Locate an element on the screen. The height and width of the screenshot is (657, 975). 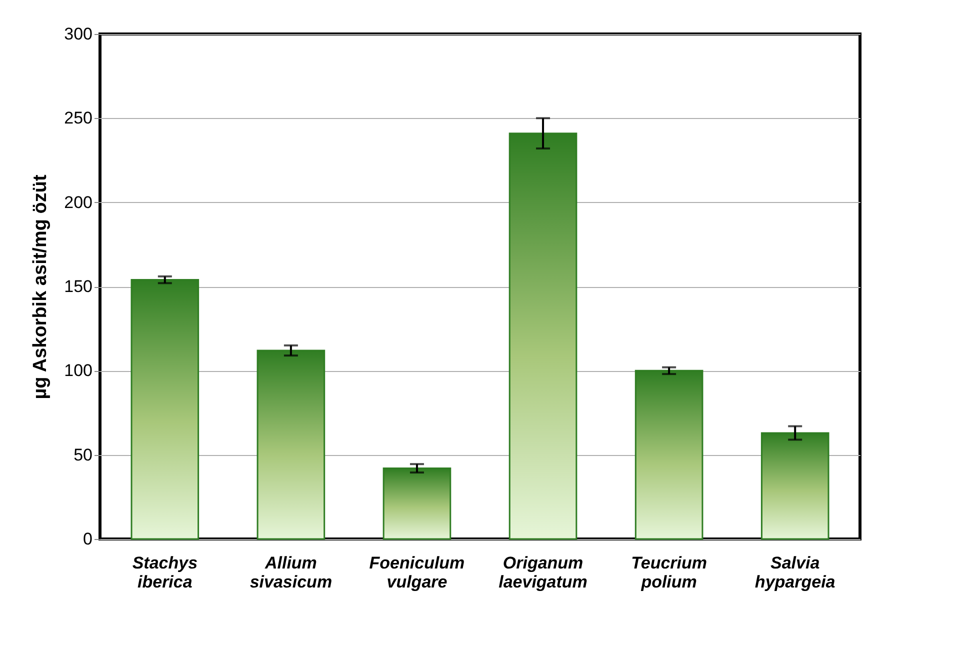
x-tick-label: Stachys iberica is located at coordinates (165, 573).